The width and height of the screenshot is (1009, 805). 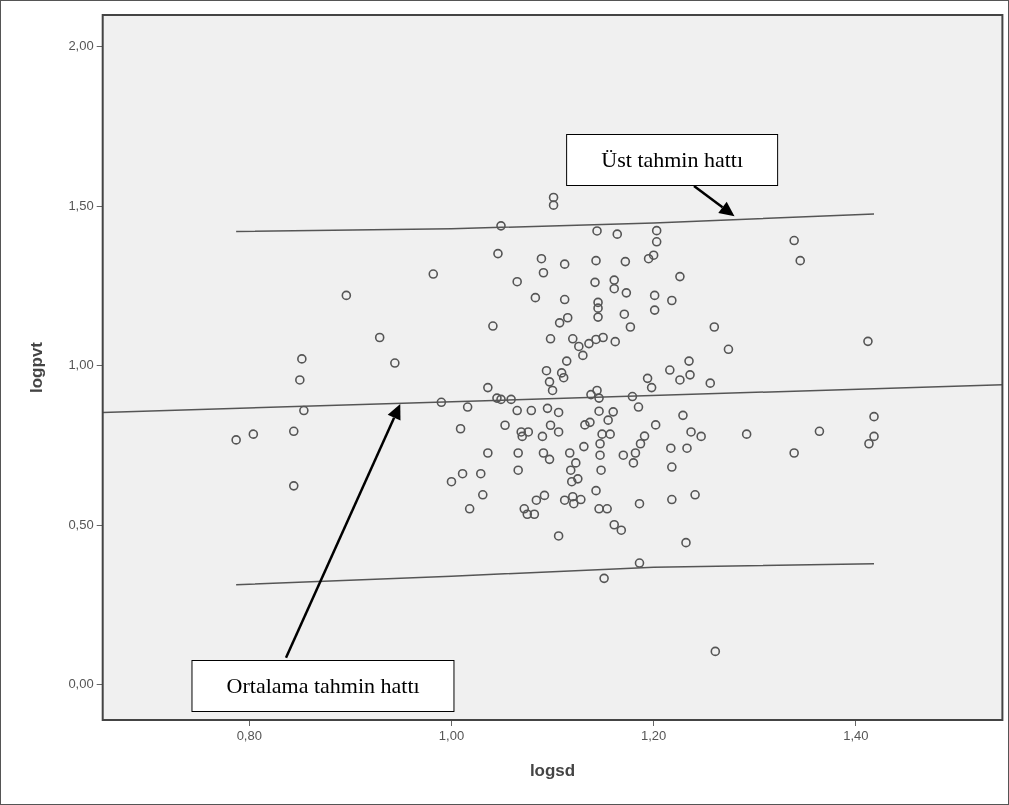 I want to click on y-tick-label: 1,50, so click(x=81, y=205).